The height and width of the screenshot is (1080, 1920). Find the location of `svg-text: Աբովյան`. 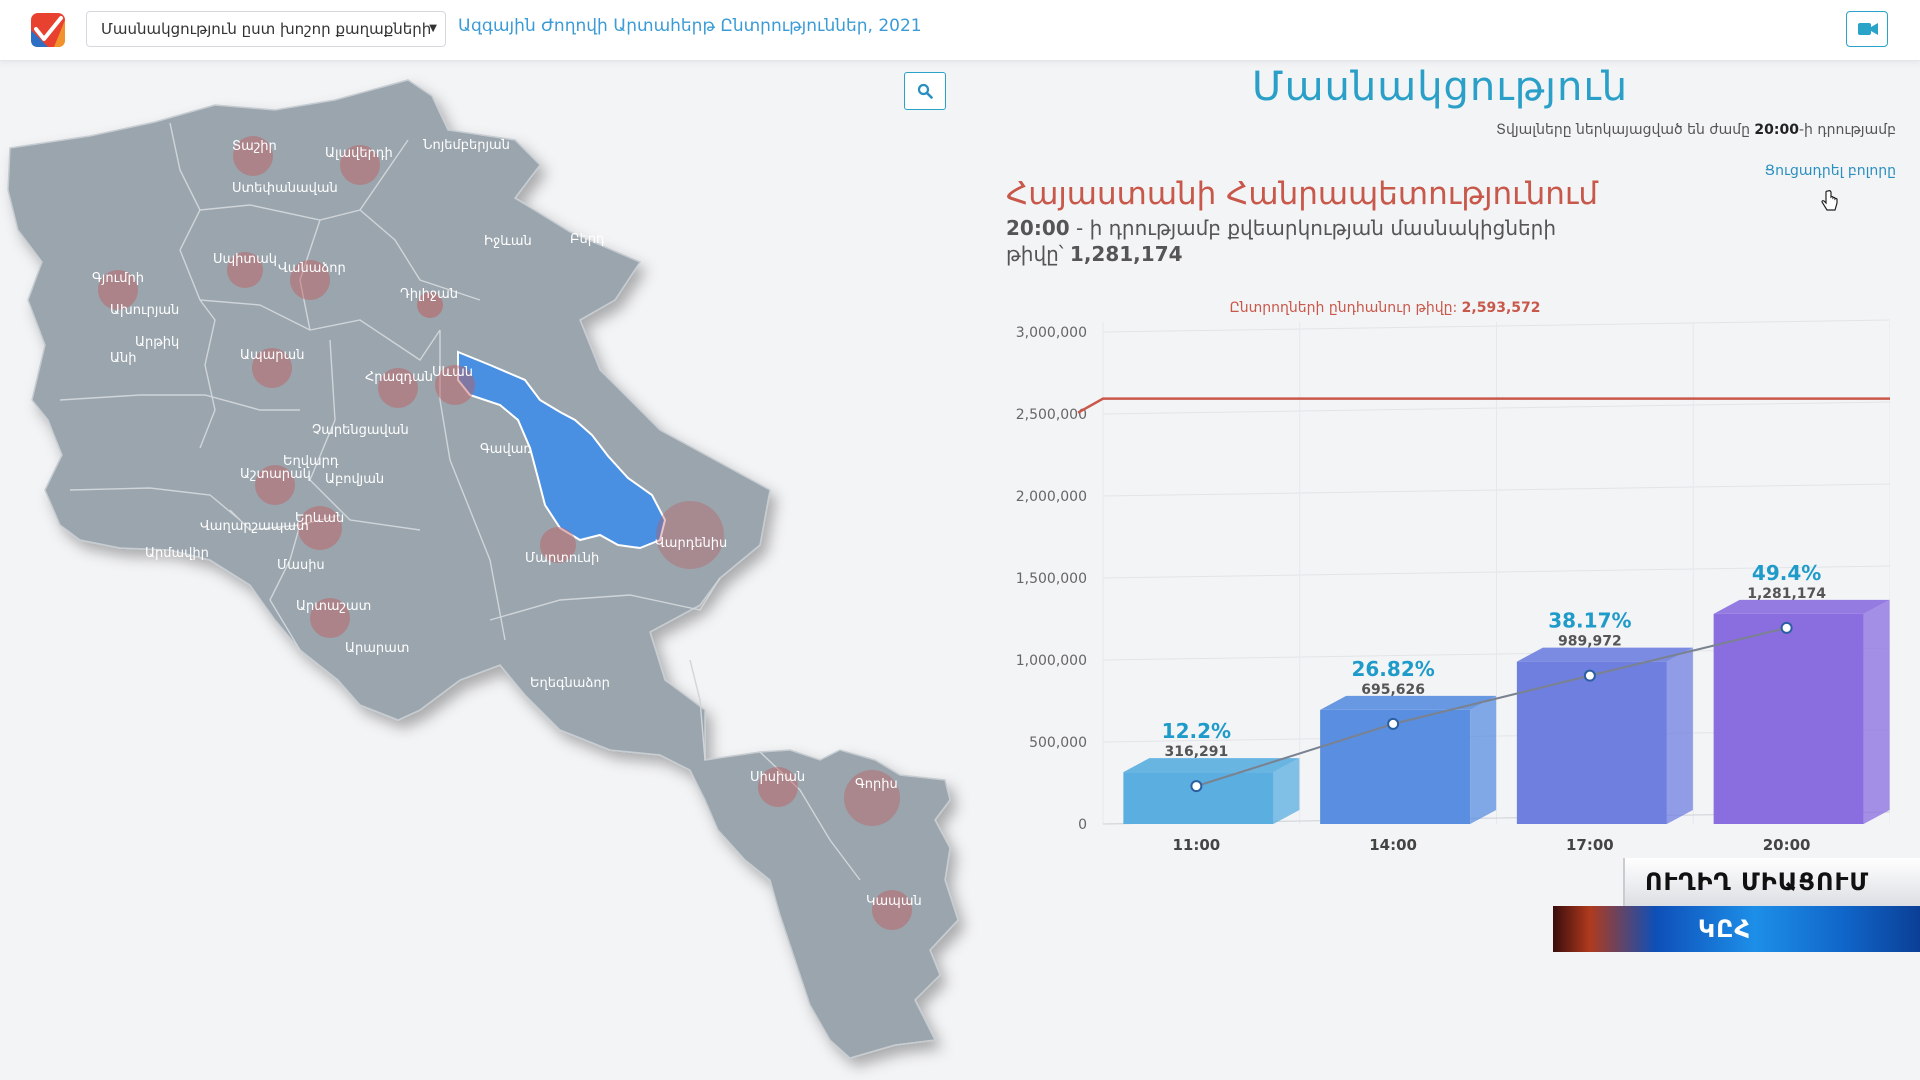

svg-text: Աբովյան is located at coordinates (354, 479).